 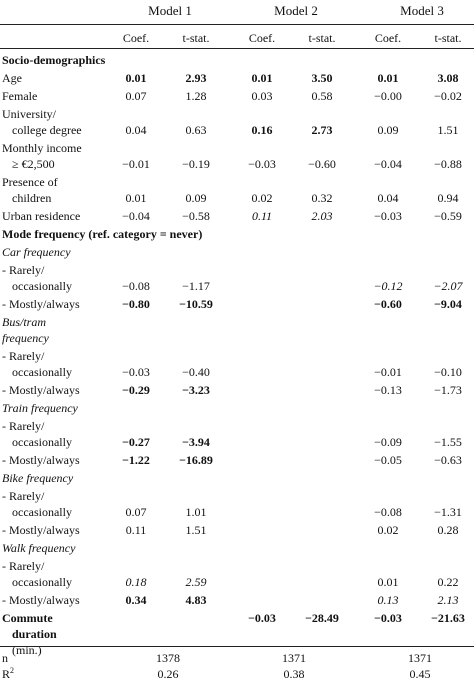 What do you see at coordinates (448, 530) in the screenshot?
I see `tstat-cell: 0.28` at bounding box center [448, 530].